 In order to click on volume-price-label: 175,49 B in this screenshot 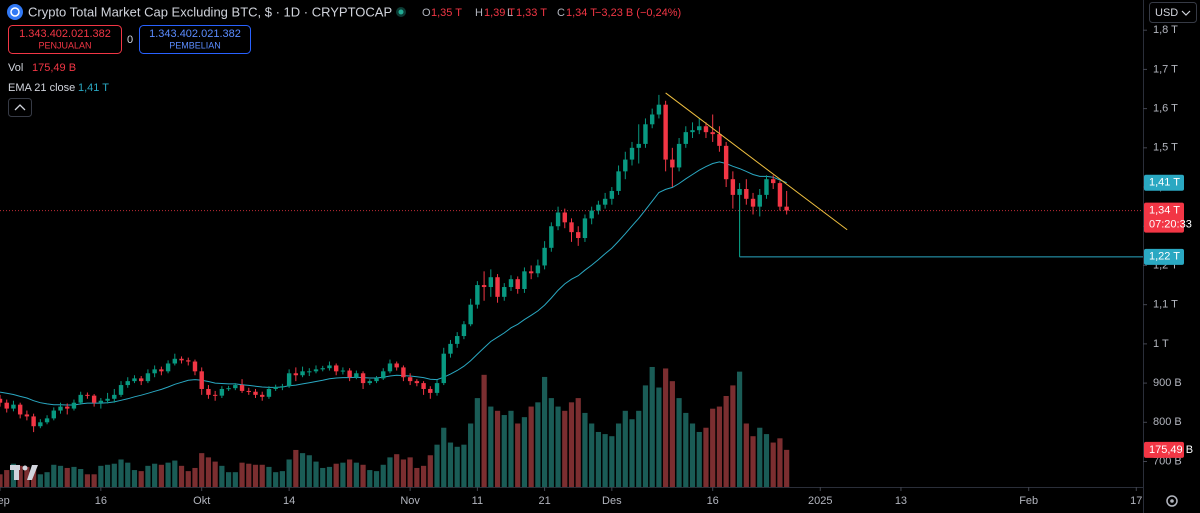, I will do `click(1171, 450)`.